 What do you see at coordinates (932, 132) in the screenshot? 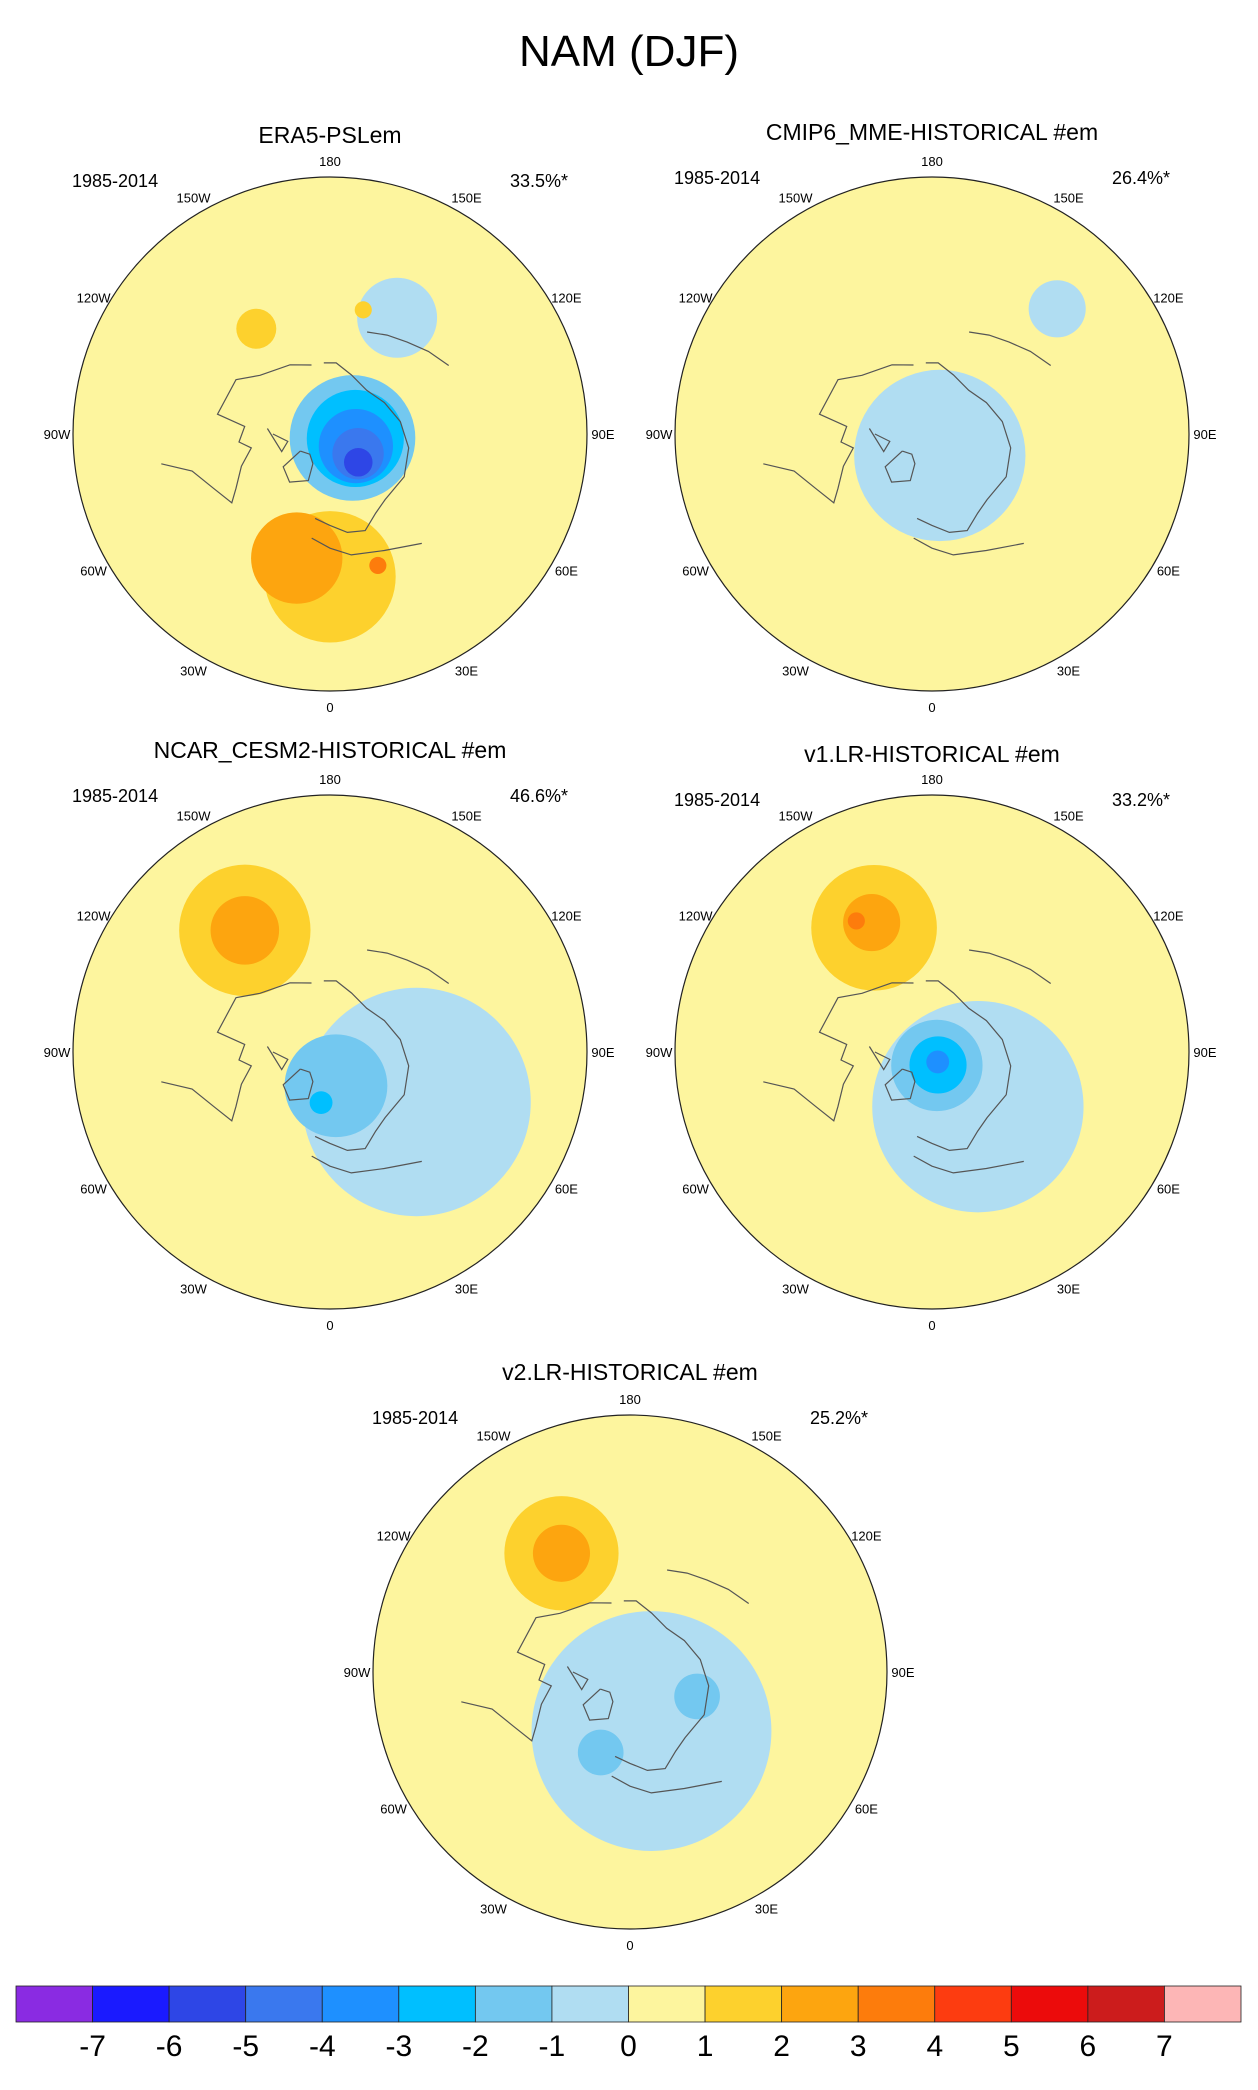
I see `panel-title: CMIP6_MME-HISTORICAL #em` at bounding box center [932, 132].